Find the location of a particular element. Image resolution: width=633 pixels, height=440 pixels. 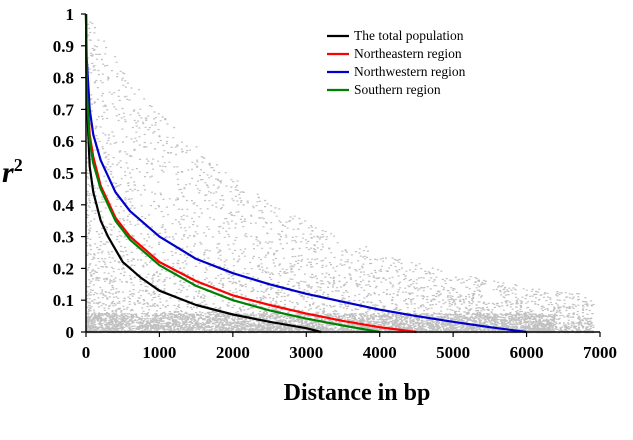

y-tick-label: 0.3 is located at coordinates (63, 237).